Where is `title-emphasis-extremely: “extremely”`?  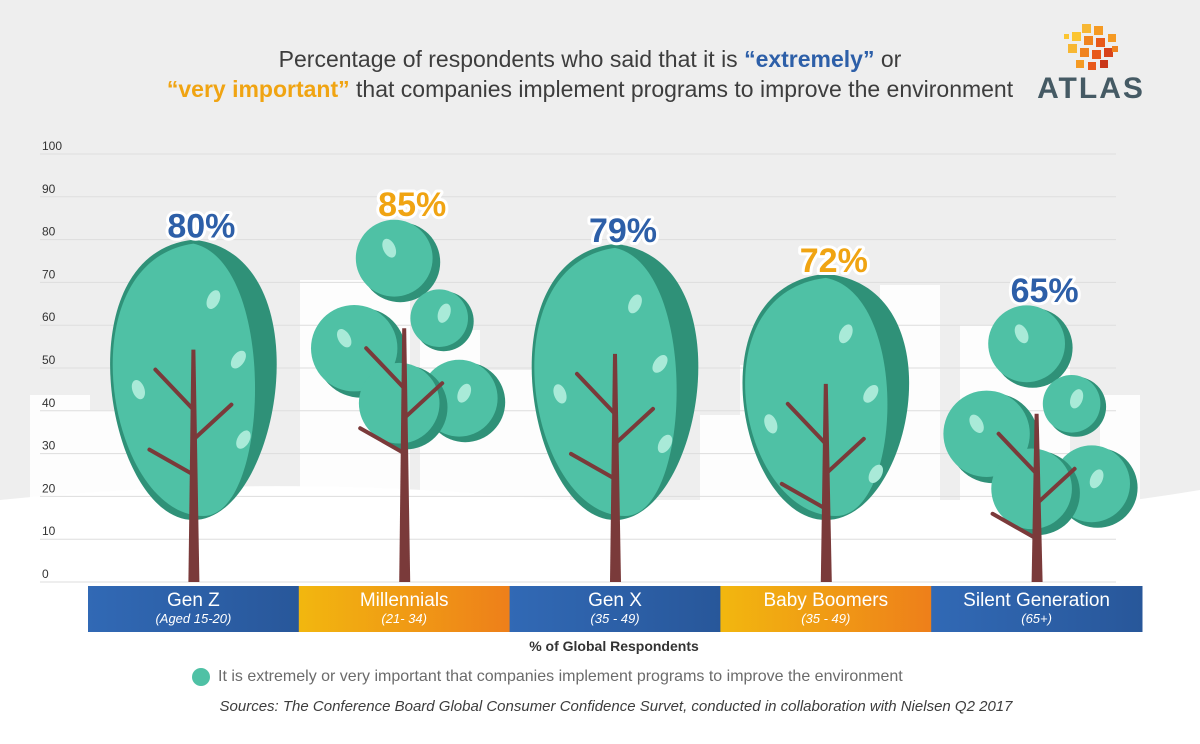
title-emphasis-extremely: “extremely” is located at coordinates (809, 59).